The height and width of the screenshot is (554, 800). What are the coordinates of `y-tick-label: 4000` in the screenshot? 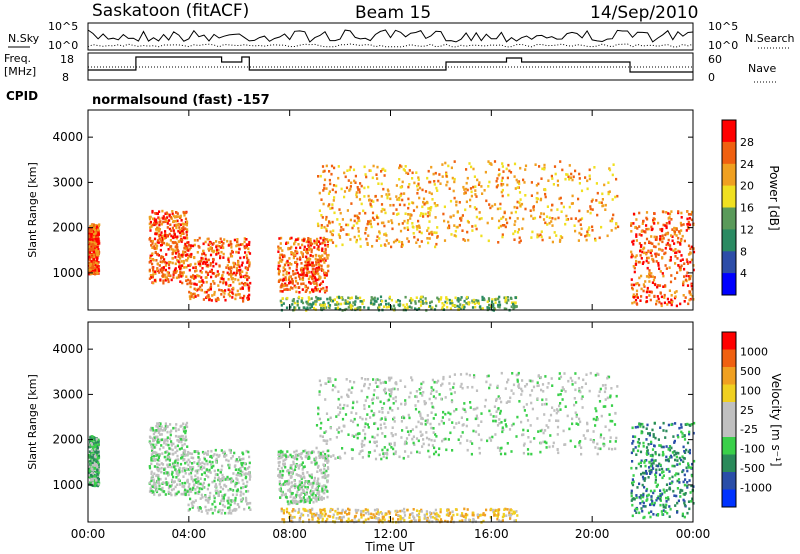 It's located at (67, 137).